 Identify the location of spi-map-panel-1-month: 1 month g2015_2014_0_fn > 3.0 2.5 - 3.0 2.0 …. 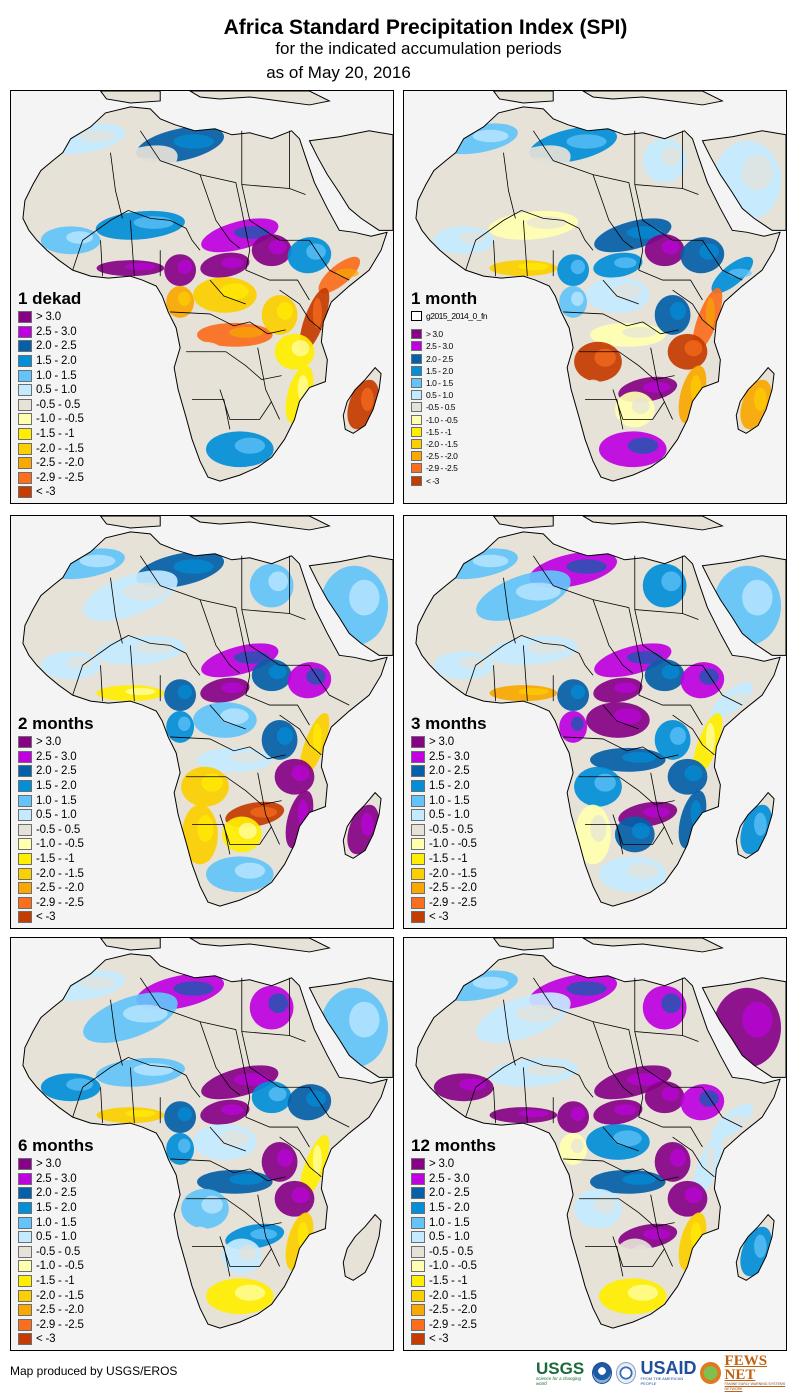
(595, 297).